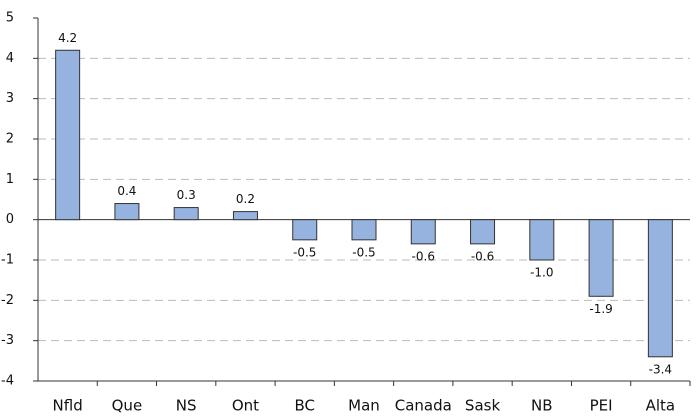  I want to click on y-tick-label: 5, so click(10, 18).